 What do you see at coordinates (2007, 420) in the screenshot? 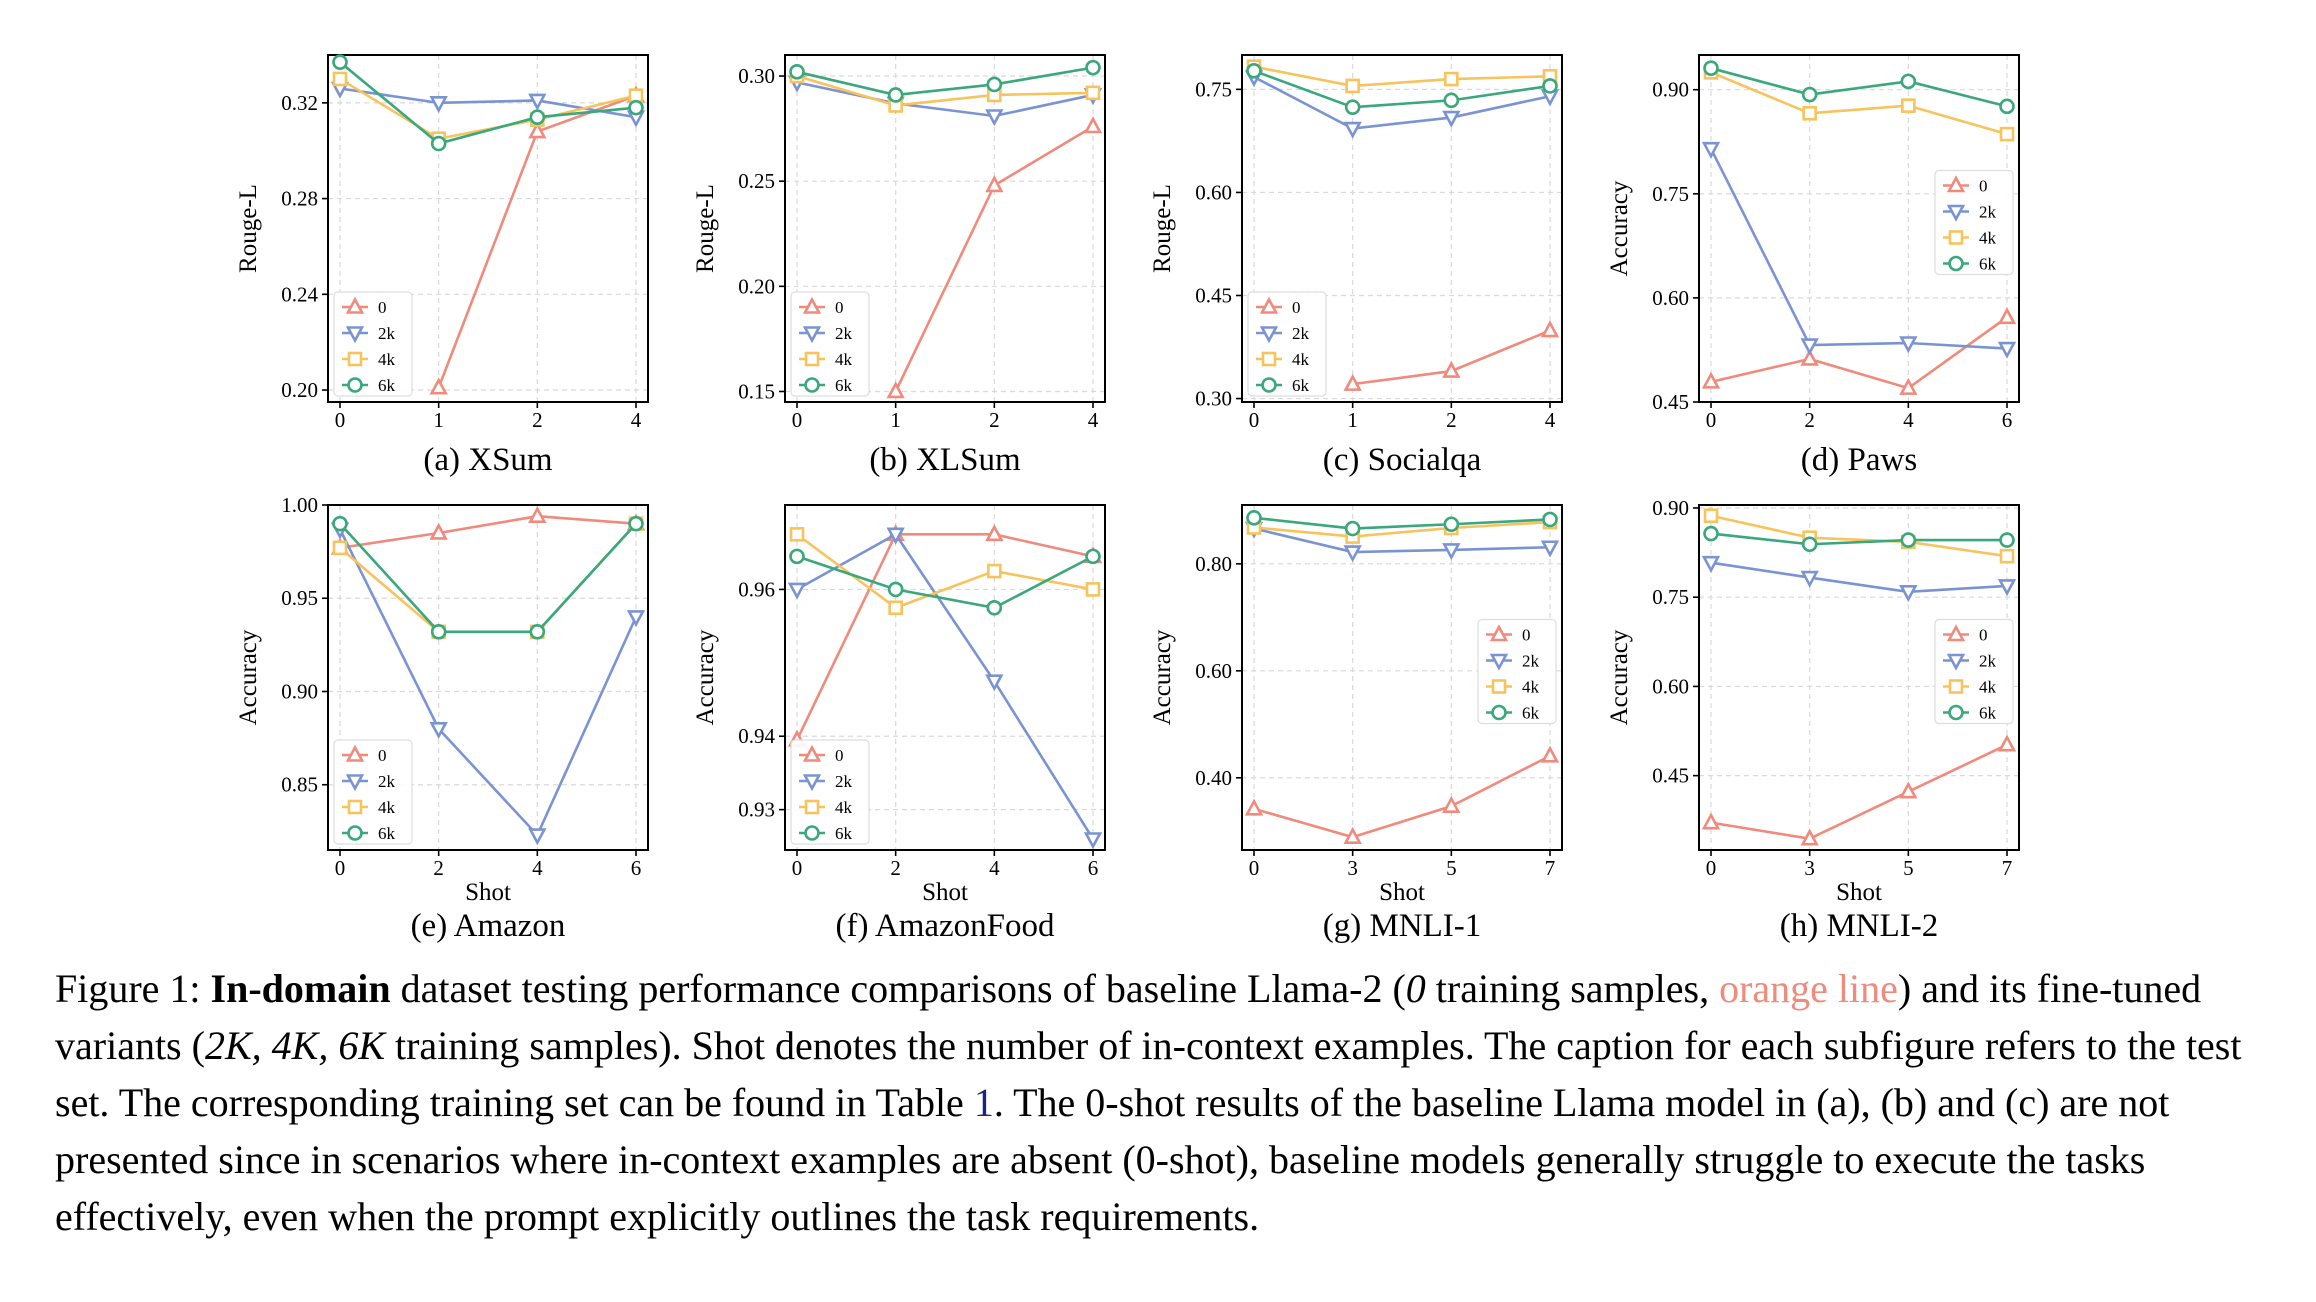
I see `x-tick-label: 6` at bounding box center [2007, 420].